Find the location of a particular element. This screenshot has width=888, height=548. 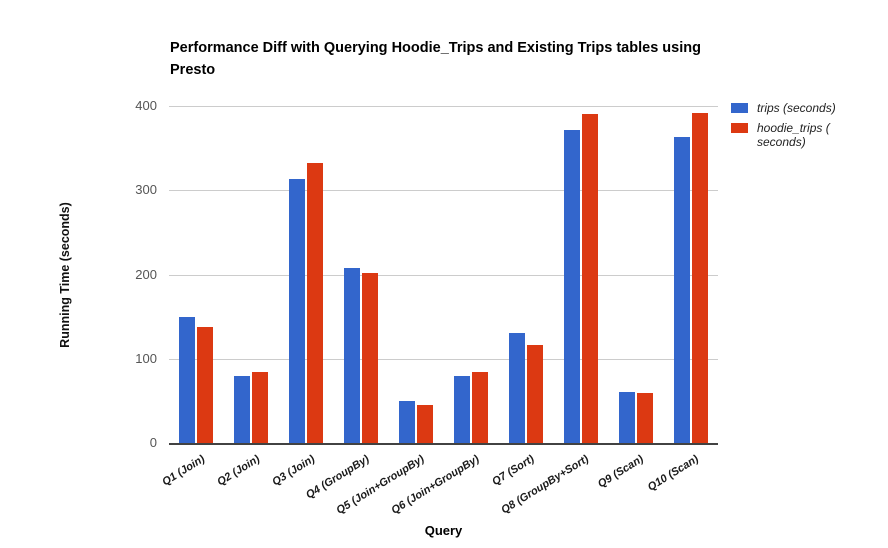

bar-hoodie_trips-q1 is located at coordinates (205, 384).